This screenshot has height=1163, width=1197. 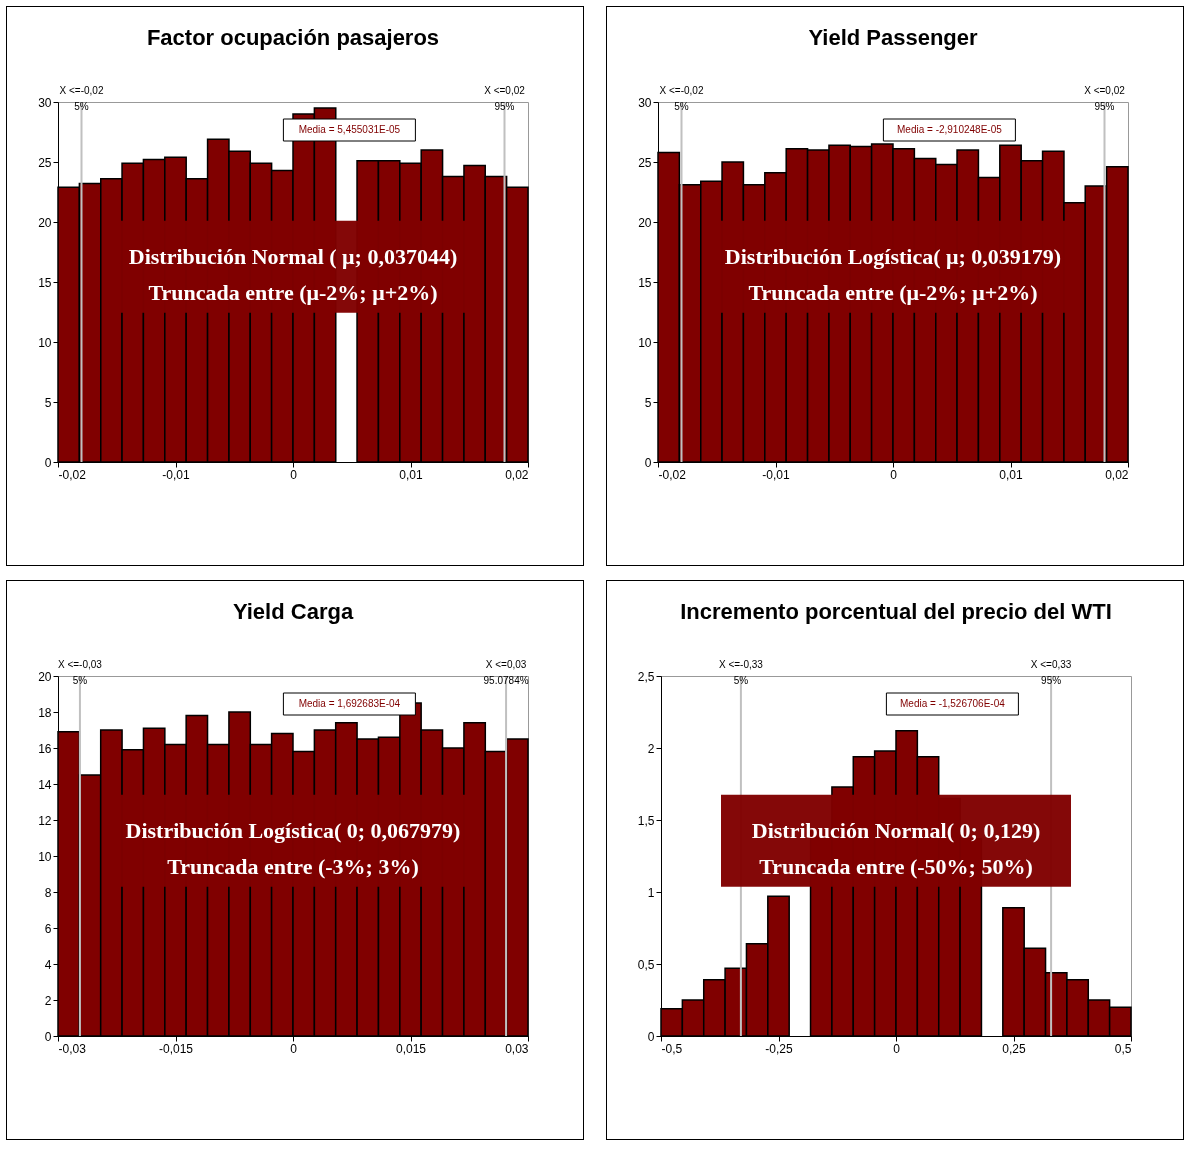 What do you see at coordinates (506, 672) in the screenshot?
I see `ref-line-label: X <=0,03 95.0784%` at bounding box center [506, 672].